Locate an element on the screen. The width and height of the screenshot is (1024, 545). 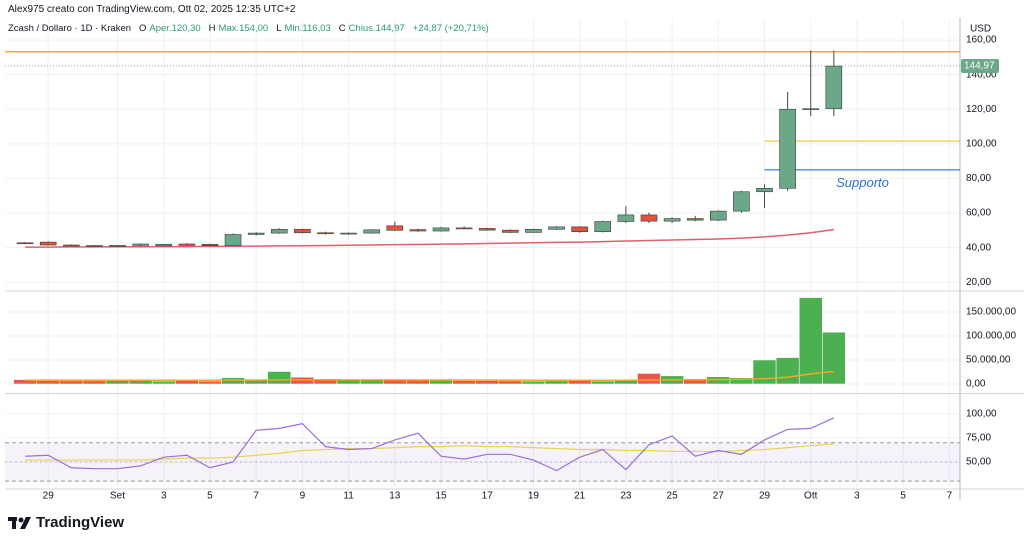
y-tick-label: 100.000,00 is located at coordinates (991, 336).